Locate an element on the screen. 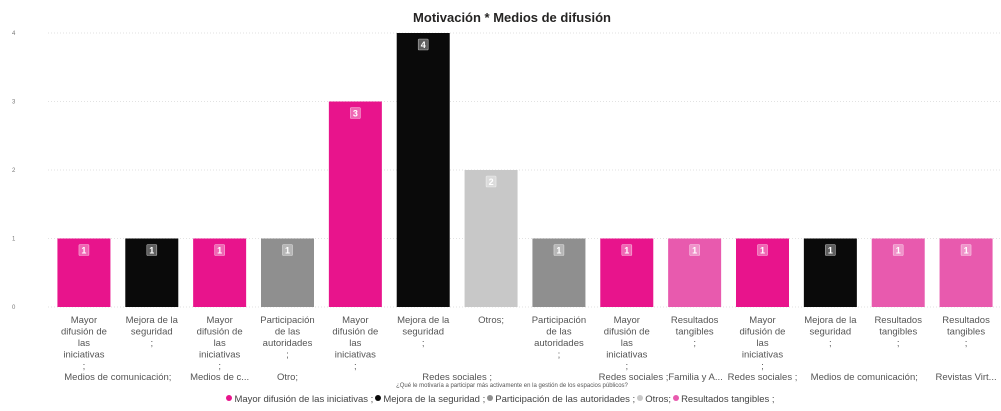 The height and width of the screenshot is (411, 1001). legend-label: Participación de las autoridades ; is located at coordinates (565, 399).